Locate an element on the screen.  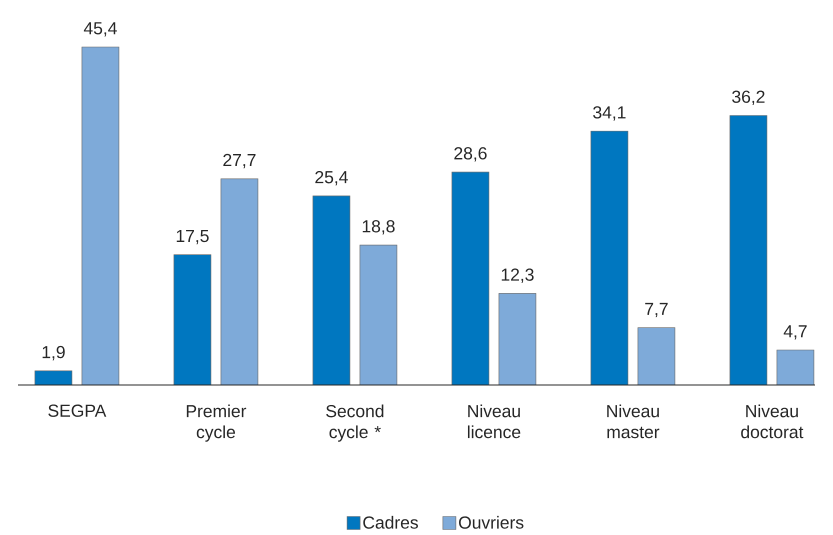
x-tick-label: Niveau master is located at coordinates (633, 421).